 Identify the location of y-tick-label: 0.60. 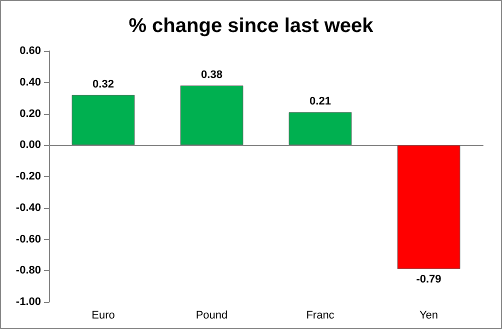
(30, 51).